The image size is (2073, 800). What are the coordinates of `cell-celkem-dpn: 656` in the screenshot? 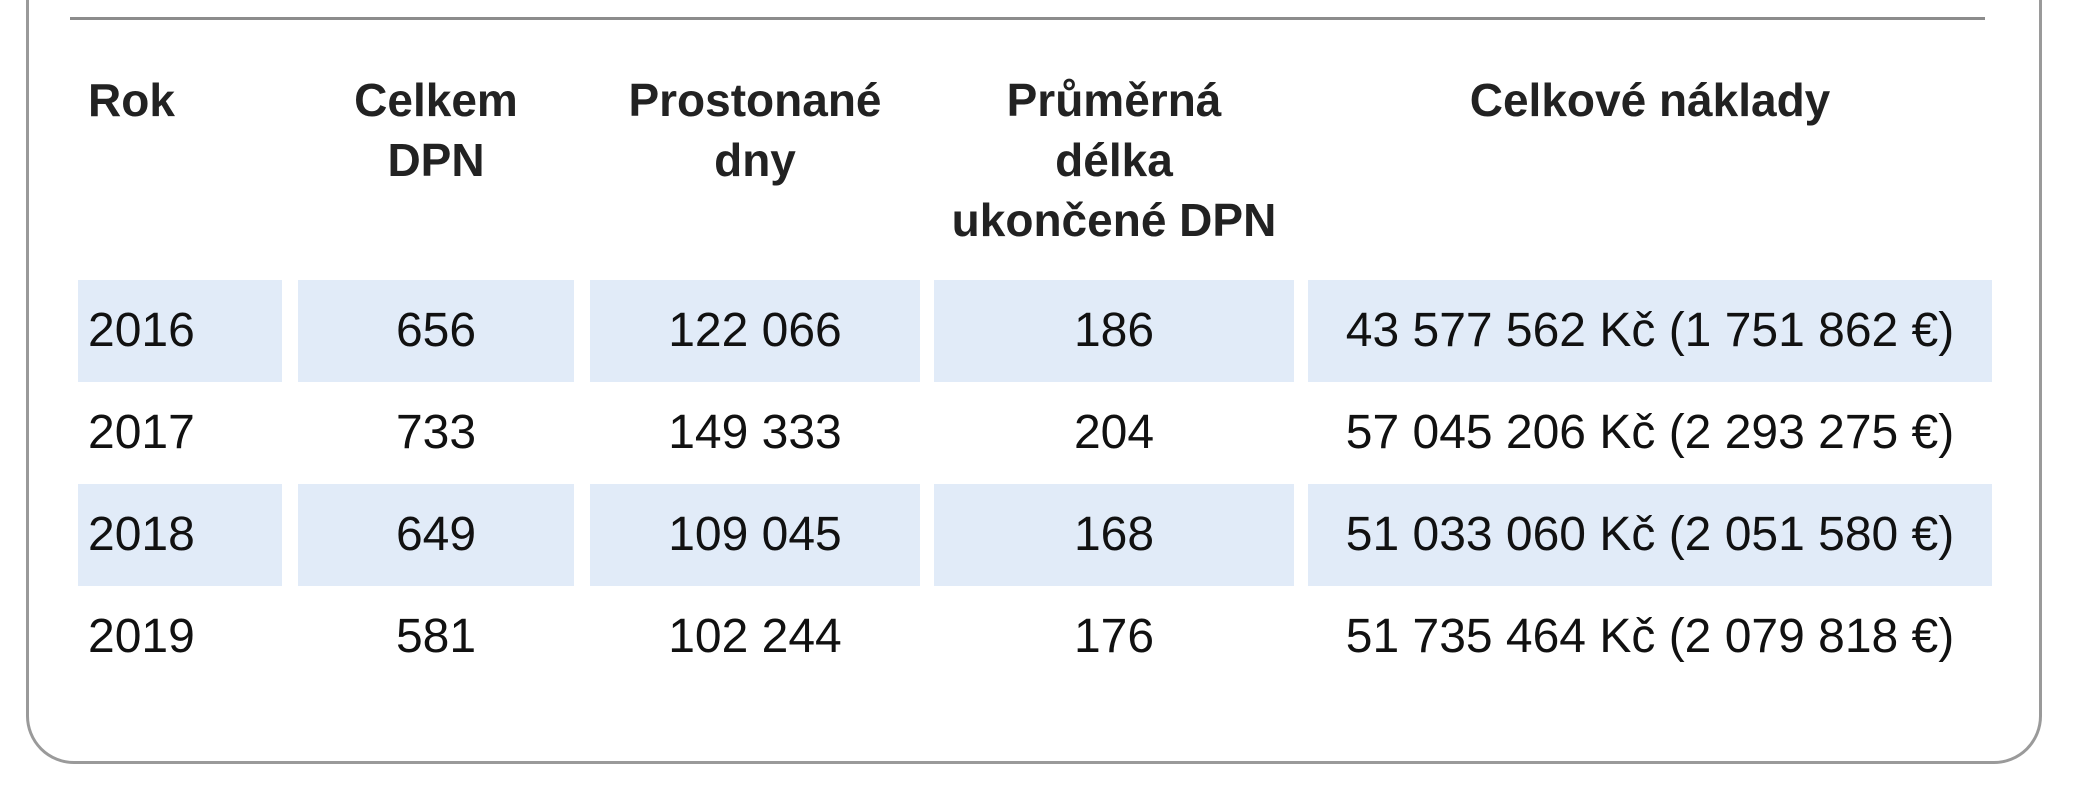 It's located at (436, 331).